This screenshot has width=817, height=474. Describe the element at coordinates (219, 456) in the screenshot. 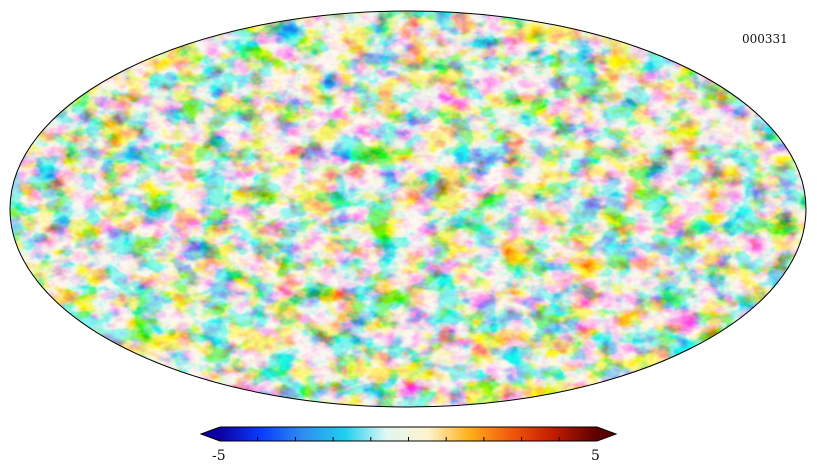

I see `colorbar-min-label: -5` at that location.